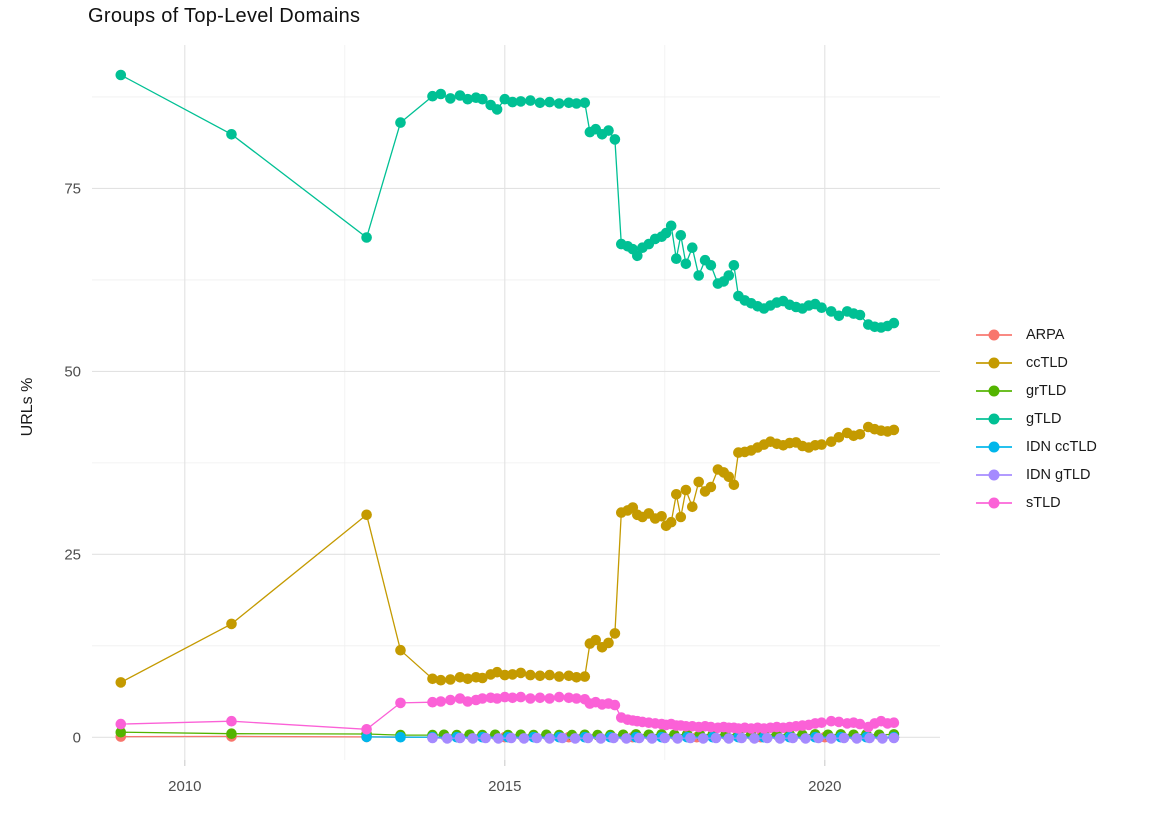 Image resolution: width=1164 pixels, height=827 pixels. I want to click on axis-ticks, so click(505, 763).